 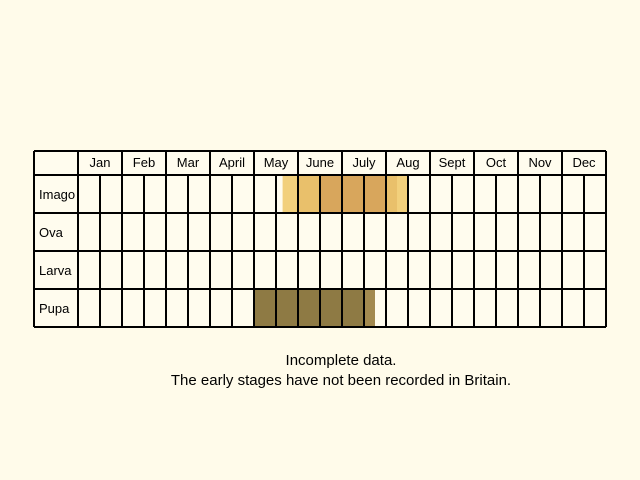 I want to click on month-label-mar: Mar, so click(x=188, y=162).